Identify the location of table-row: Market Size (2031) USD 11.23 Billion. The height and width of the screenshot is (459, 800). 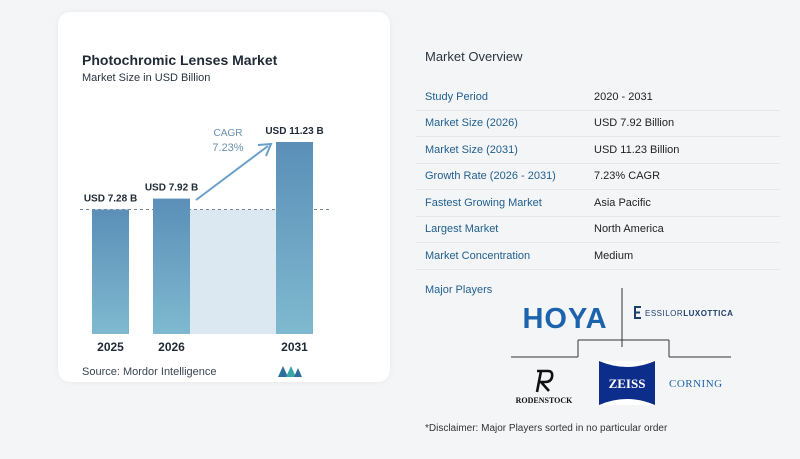
(598, 150).